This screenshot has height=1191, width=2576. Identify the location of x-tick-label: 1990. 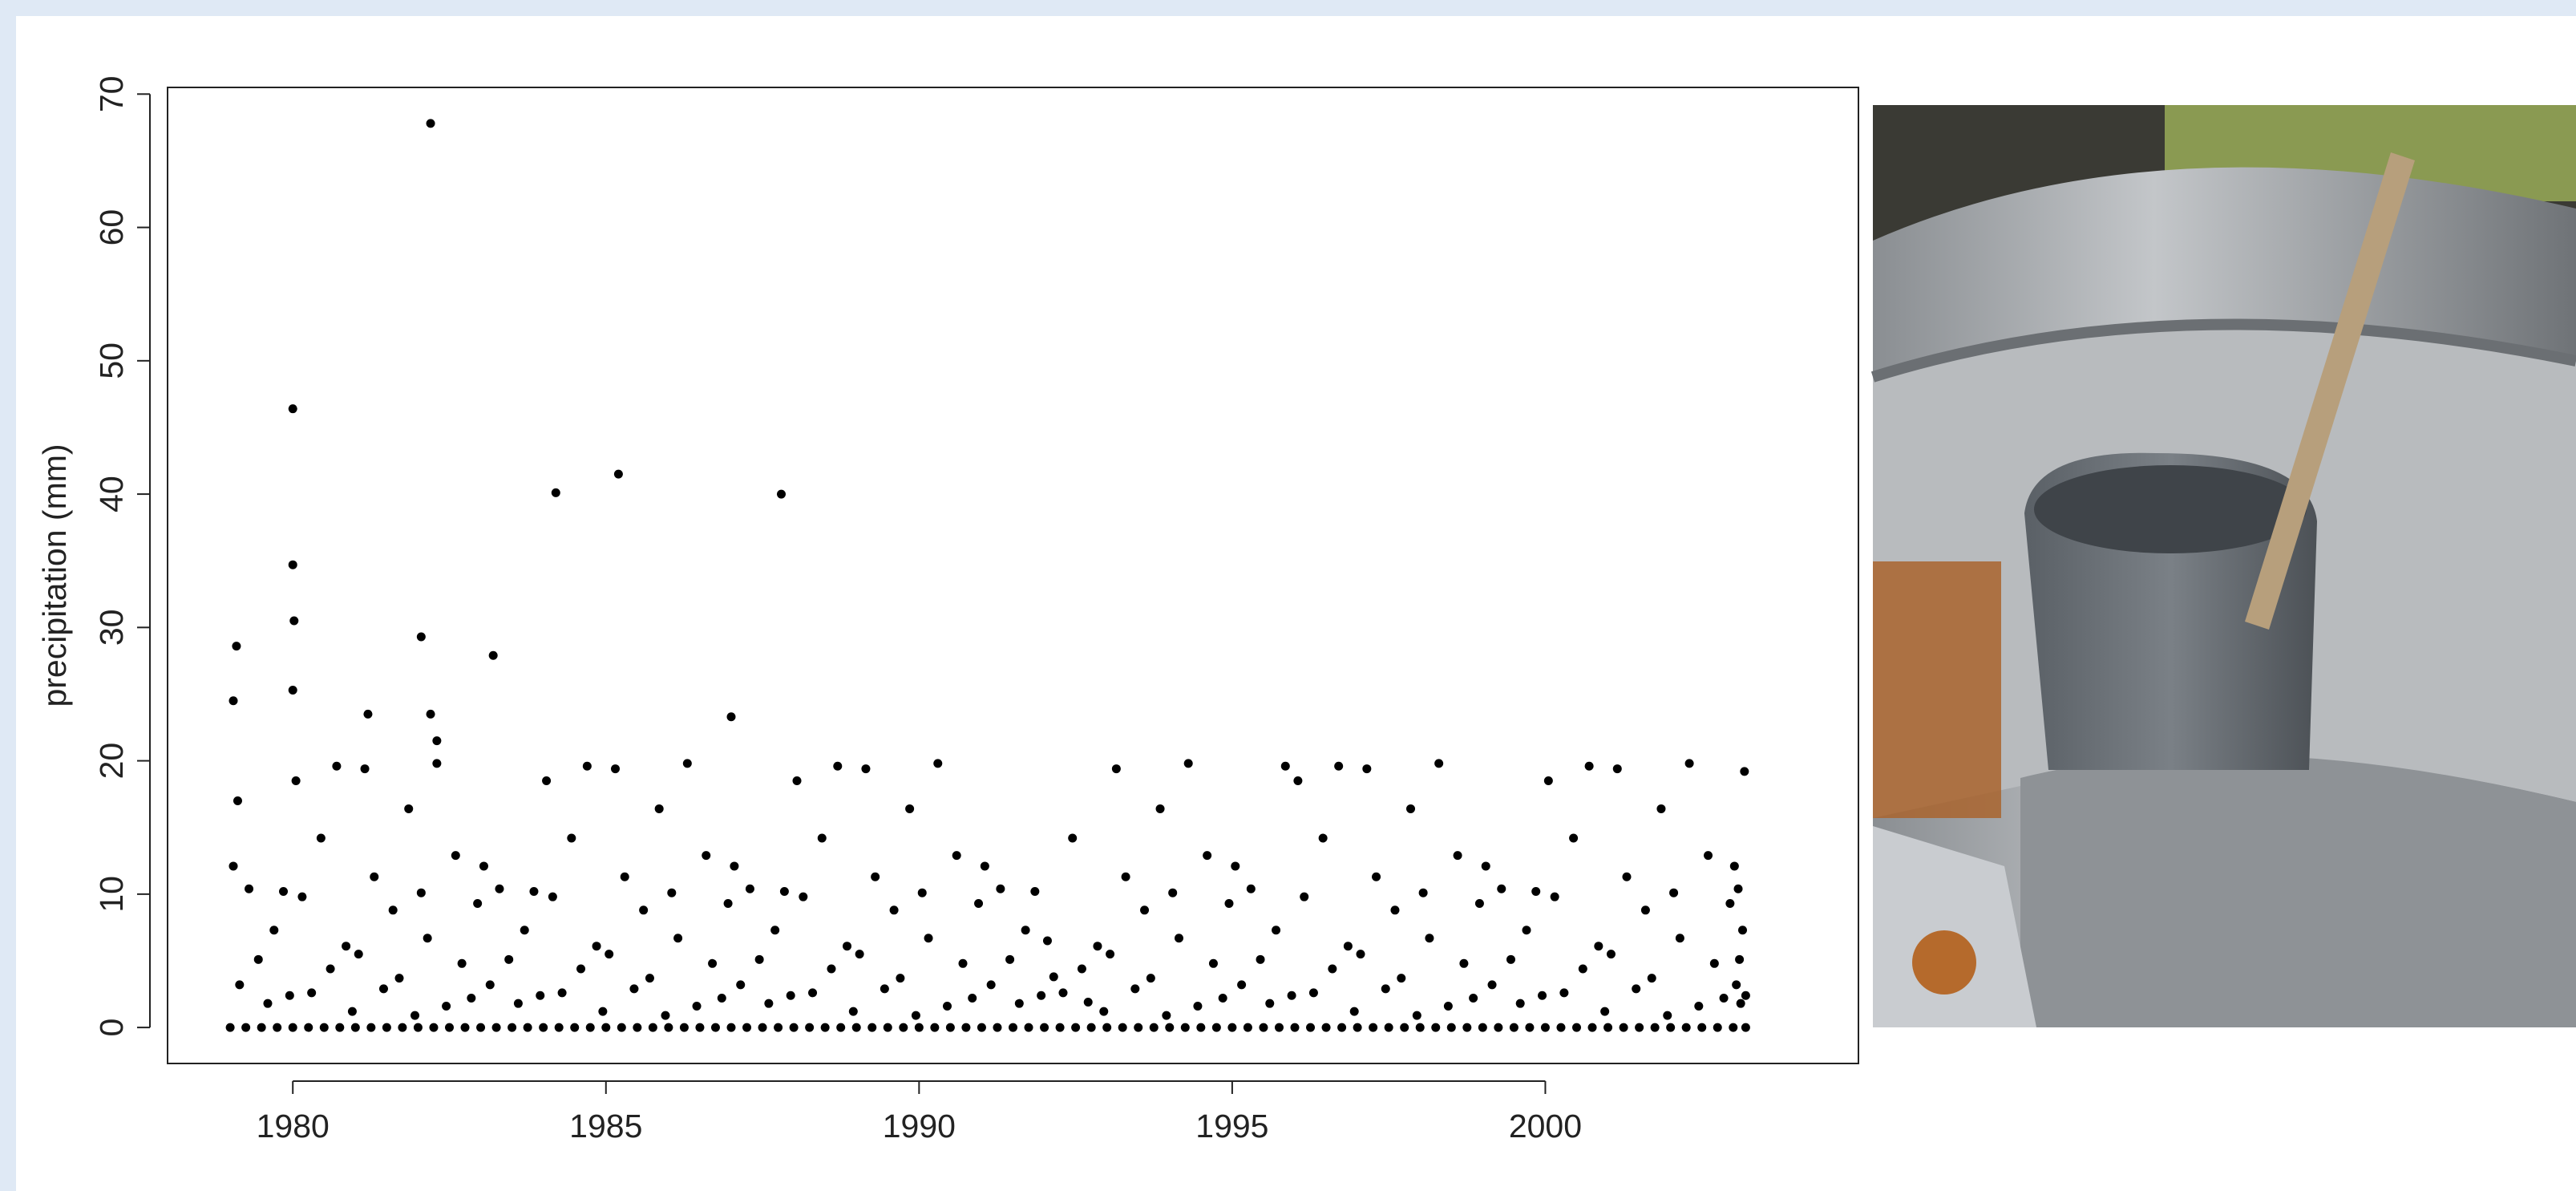
(919, 1126).